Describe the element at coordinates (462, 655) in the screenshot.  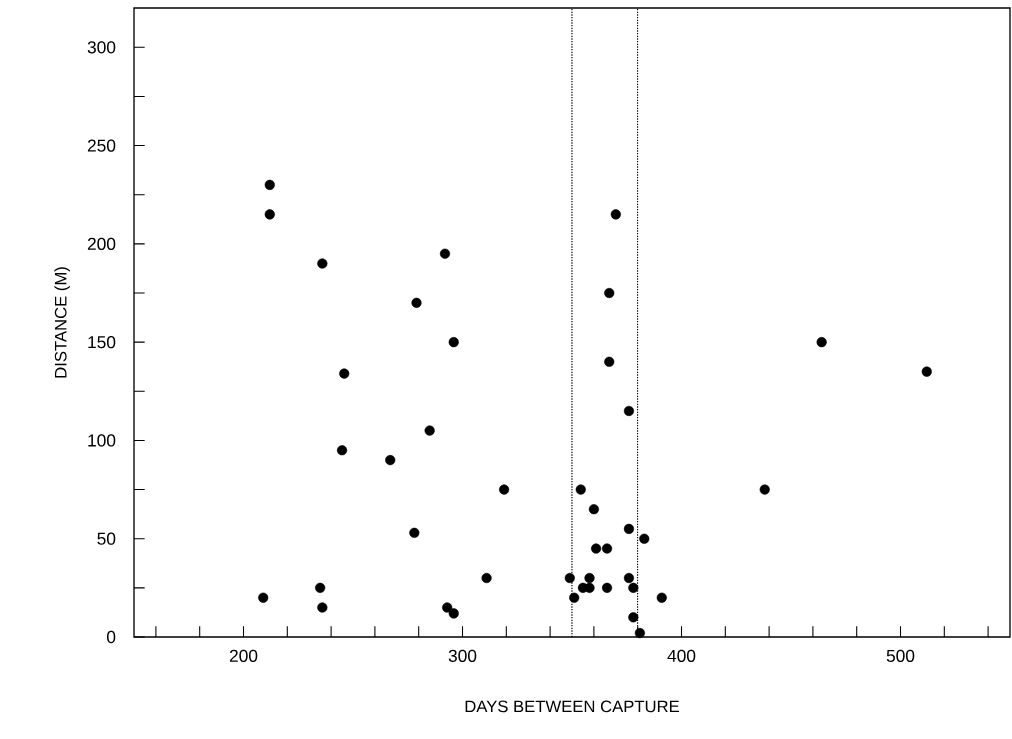
I see `x-tick-label: 300` at that location.